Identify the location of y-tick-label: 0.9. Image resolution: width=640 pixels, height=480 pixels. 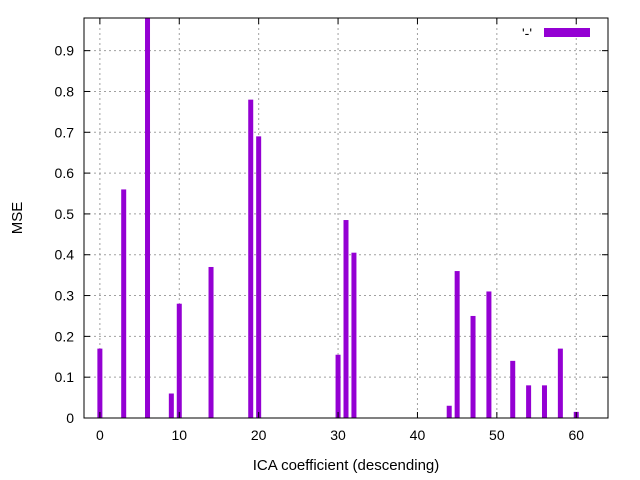
(65, 51).